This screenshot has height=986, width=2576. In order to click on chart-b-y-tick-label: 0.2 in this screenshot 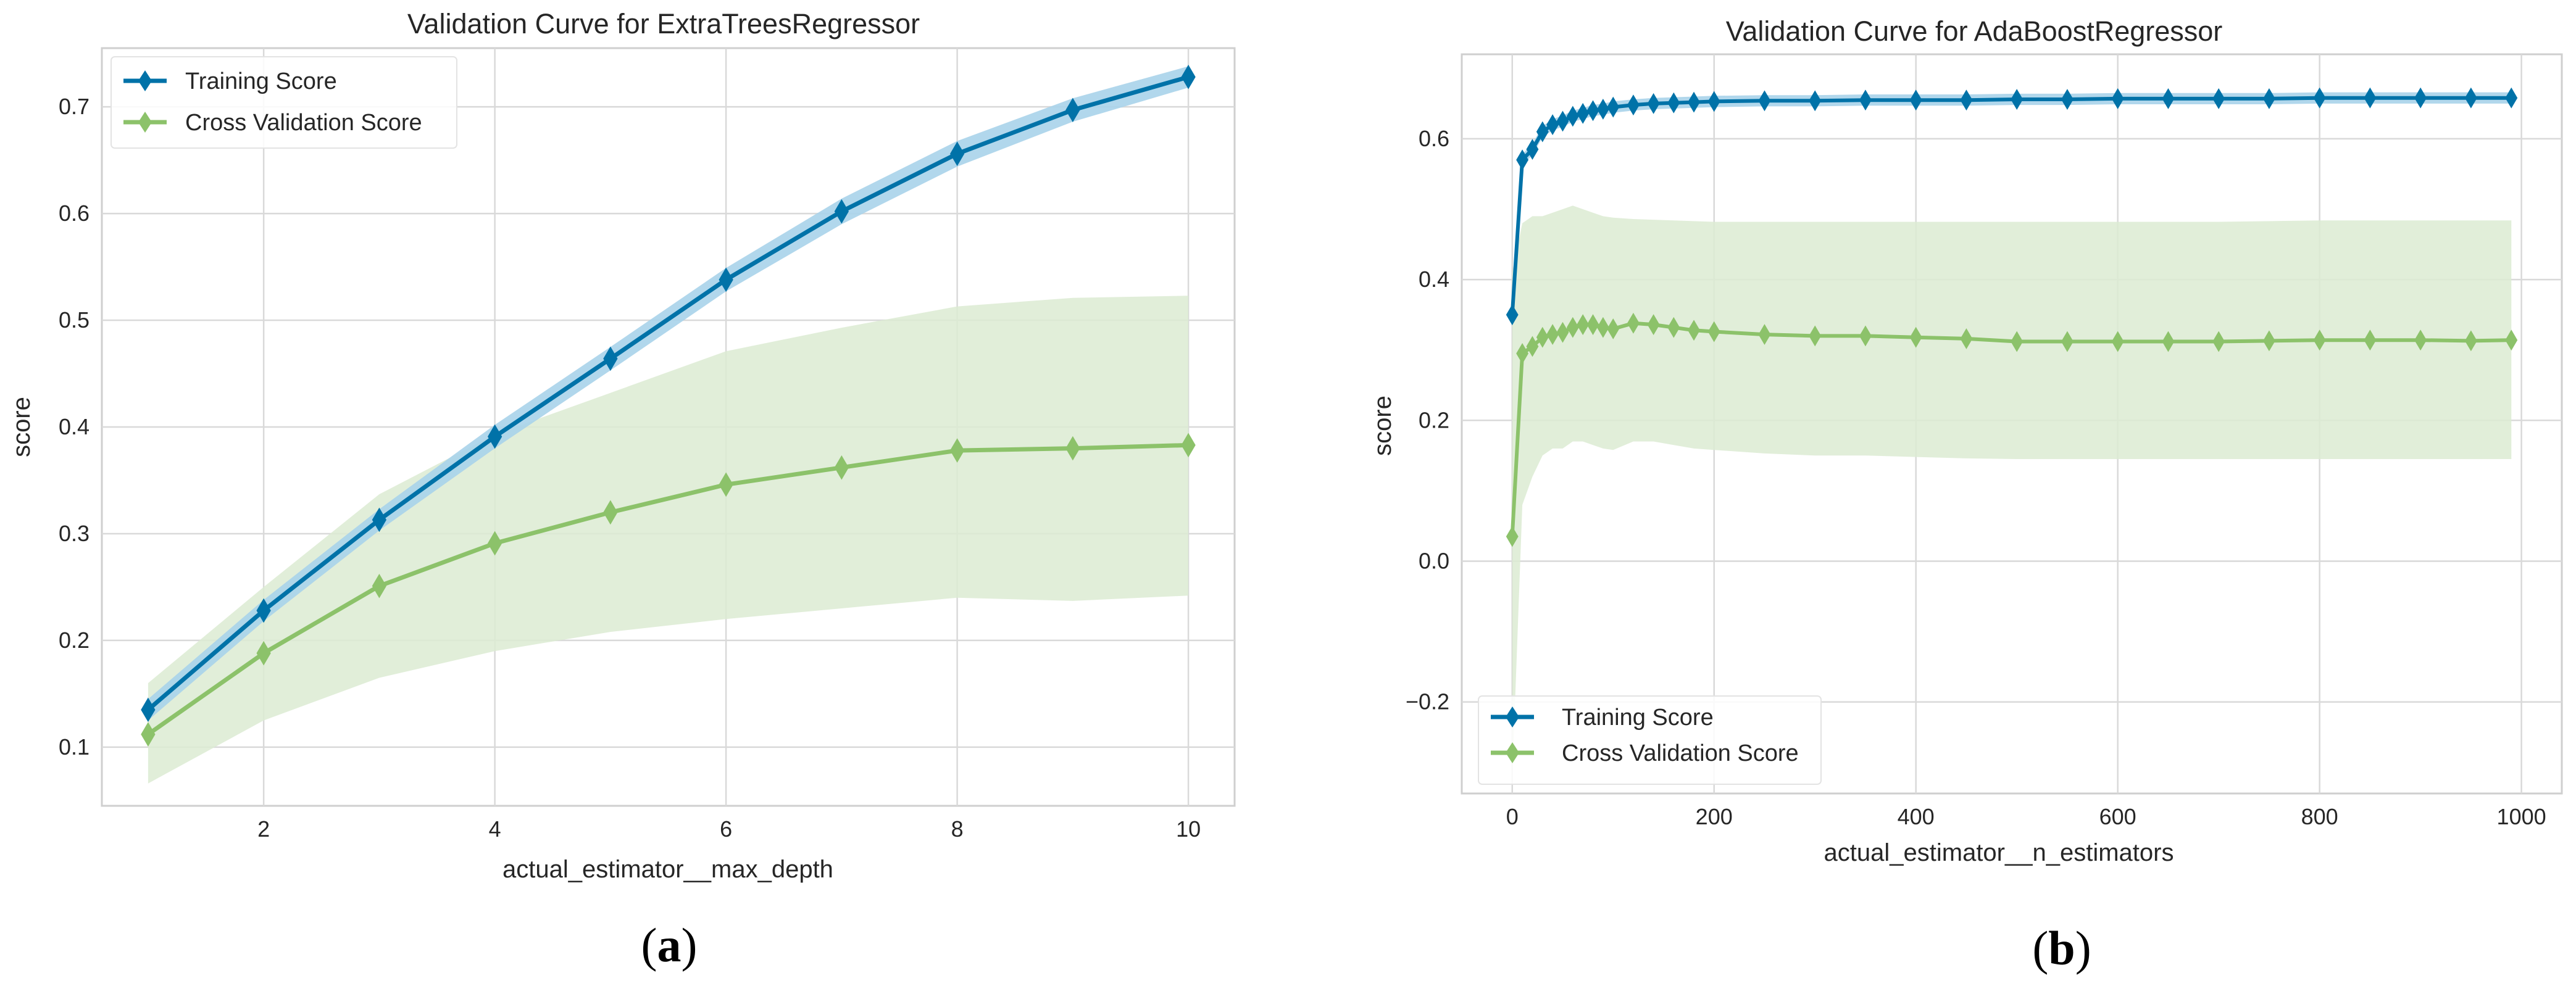, I will do `click(1434, 420)`.